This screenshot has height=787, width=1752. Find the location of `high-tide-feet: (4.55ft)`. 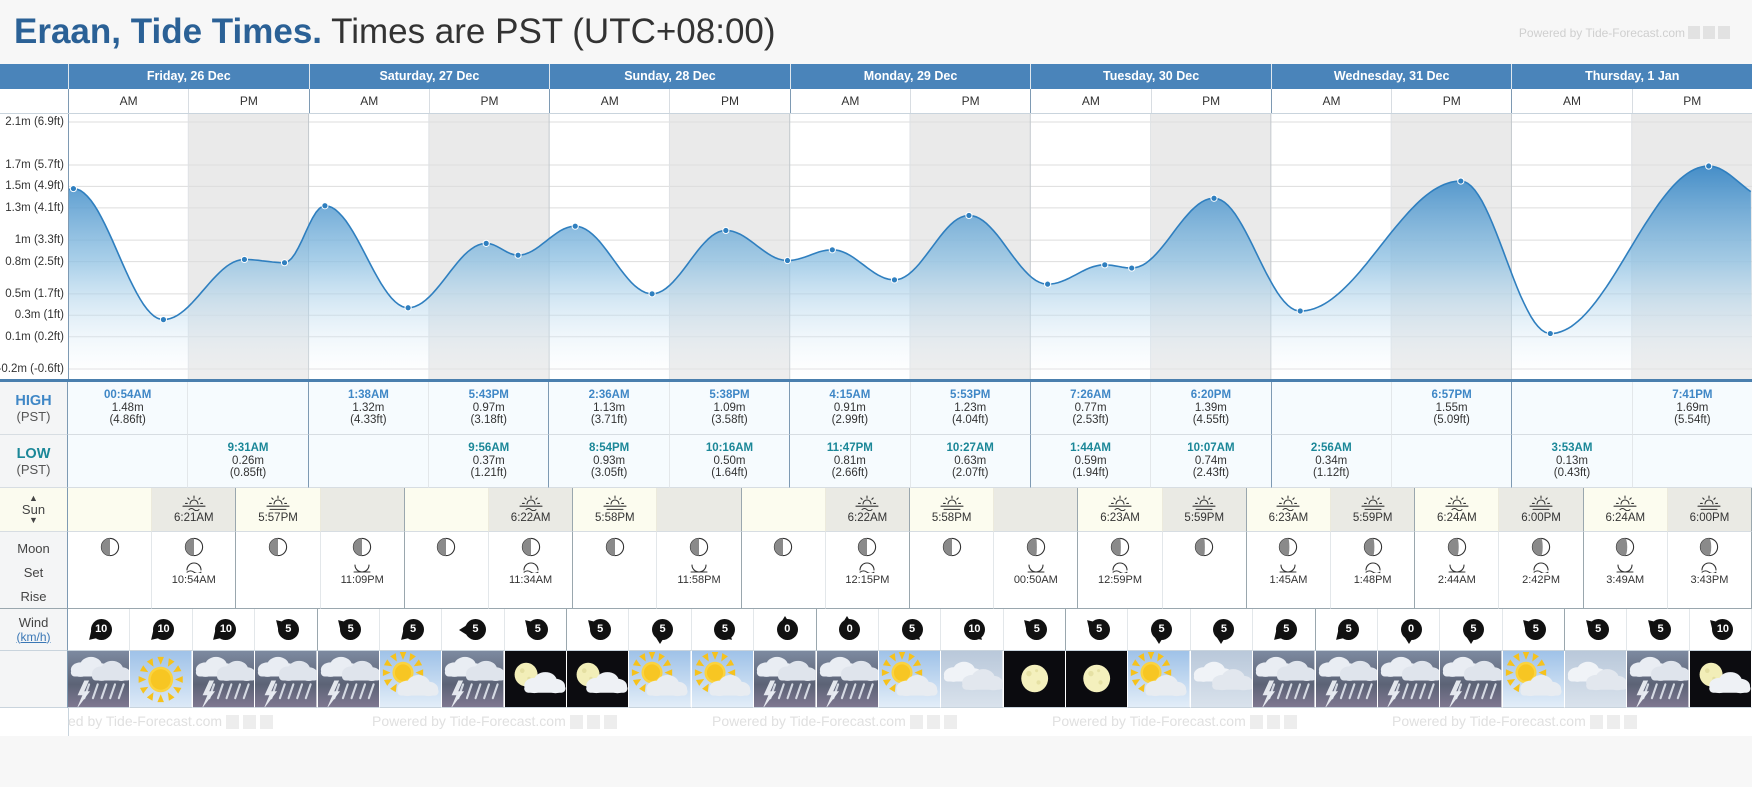

high-tide-feet: (4.55ft) is located at coordinates (1211, 420).